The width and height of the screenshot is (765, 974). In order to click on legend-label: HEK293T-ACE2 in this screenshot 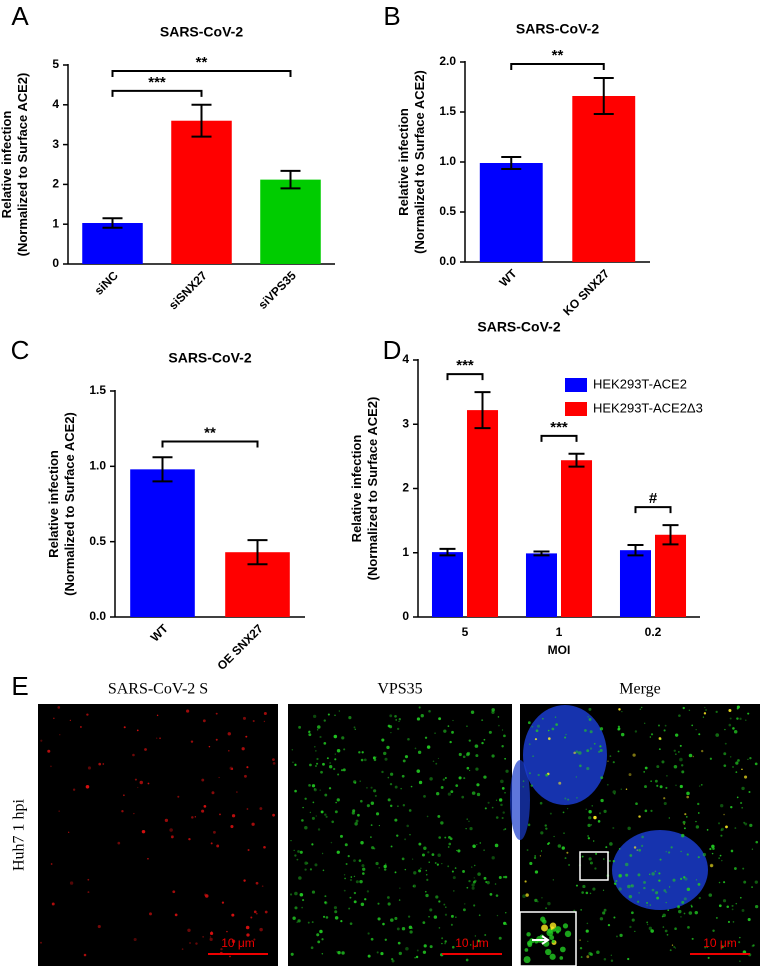, I will do `click(640, 383)`.